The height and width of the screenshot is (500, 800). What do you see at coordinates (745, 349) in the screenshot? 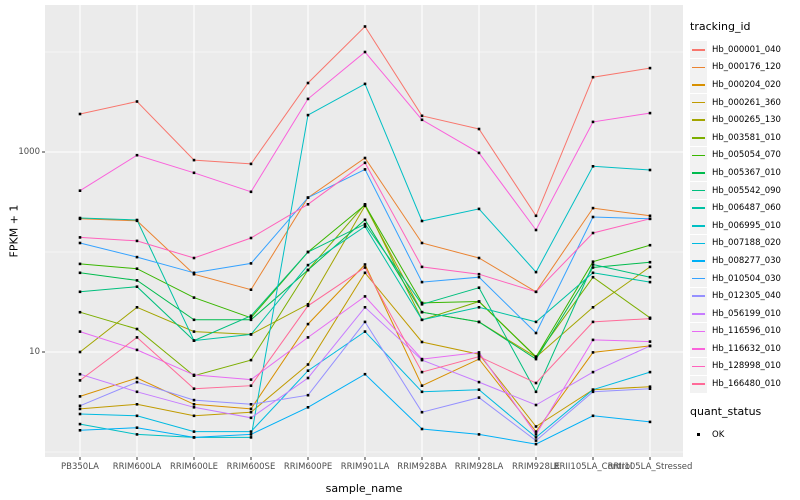
I see `legend-item-Hb_116632_010: Hb_116632_010` at bounding box center [745, 349].